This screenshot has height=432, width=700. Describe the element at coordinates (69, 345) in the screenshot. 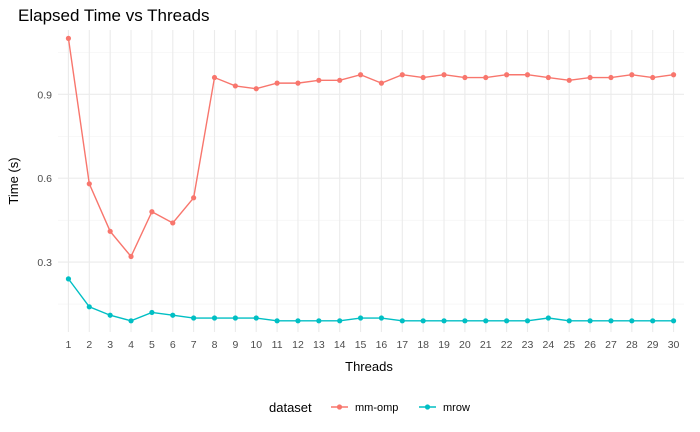

I see `x-tick-label: 1` at that location.